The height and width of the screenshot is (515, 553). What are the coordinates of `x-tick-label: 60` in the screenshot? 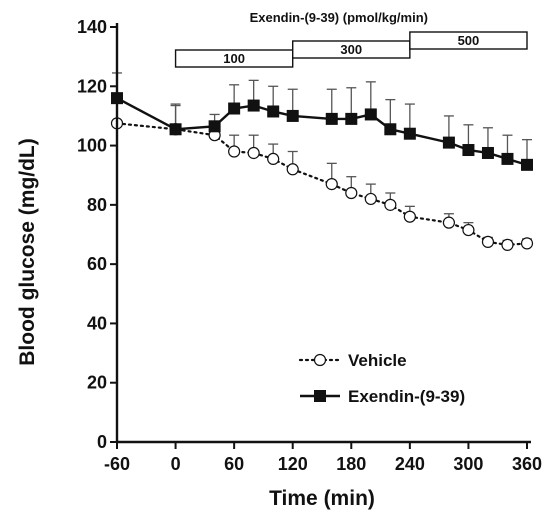 It's located at (234, 464).